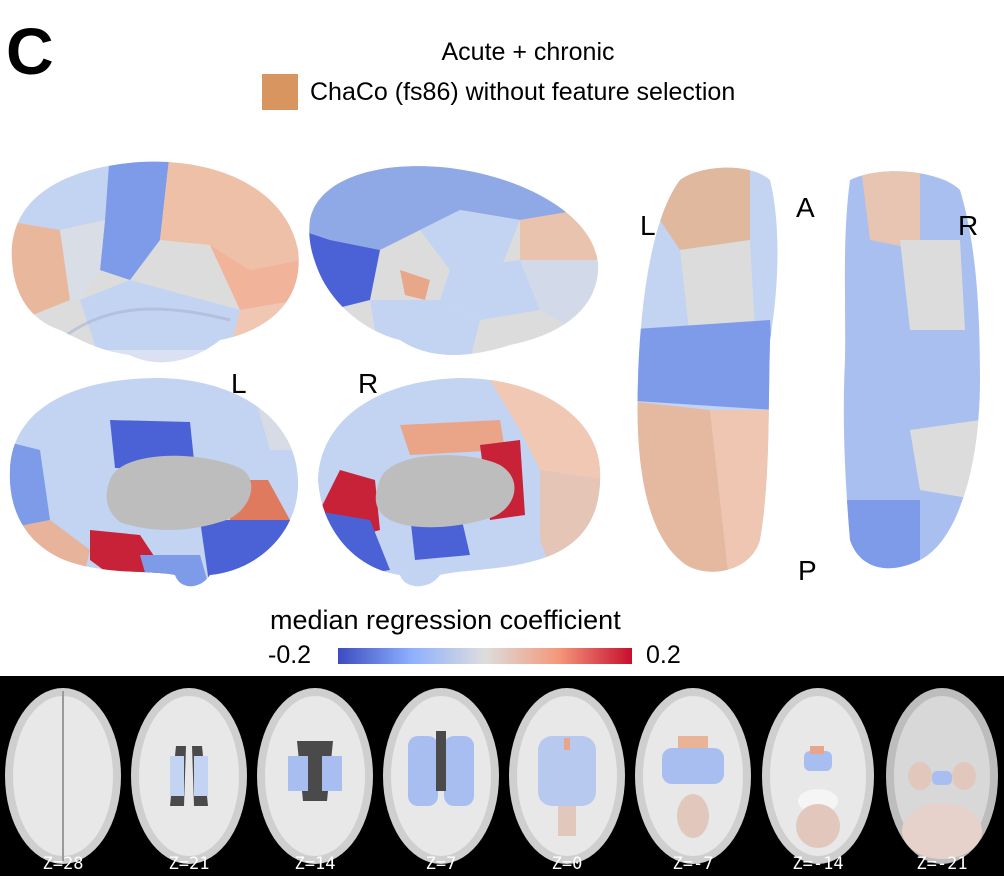 This screenshot has width=1004, height=881. I want to click on left-hemisphere-label: L, so click(239, 383).